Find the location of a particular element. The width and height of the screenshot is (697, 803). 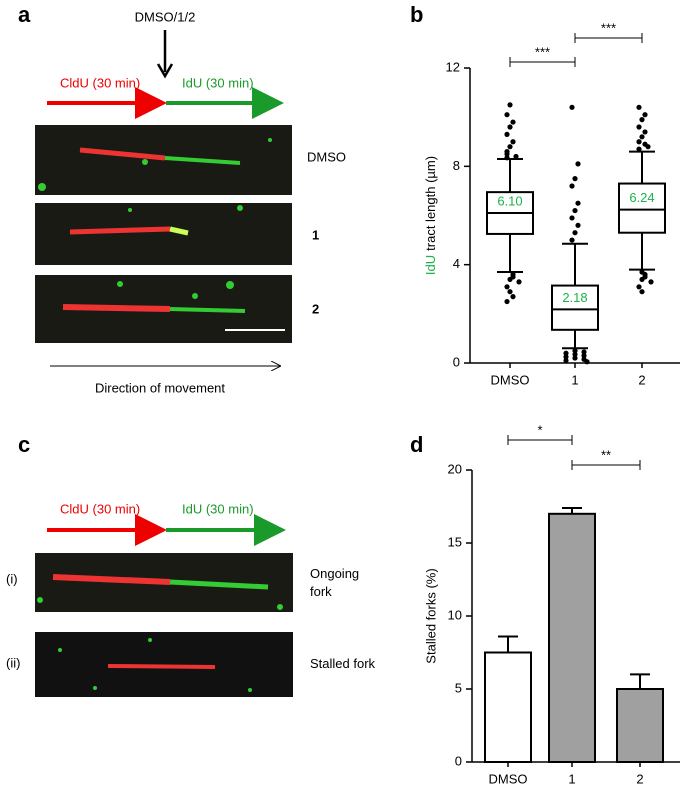

significance-label: ** is located at coordinates (606, 454).